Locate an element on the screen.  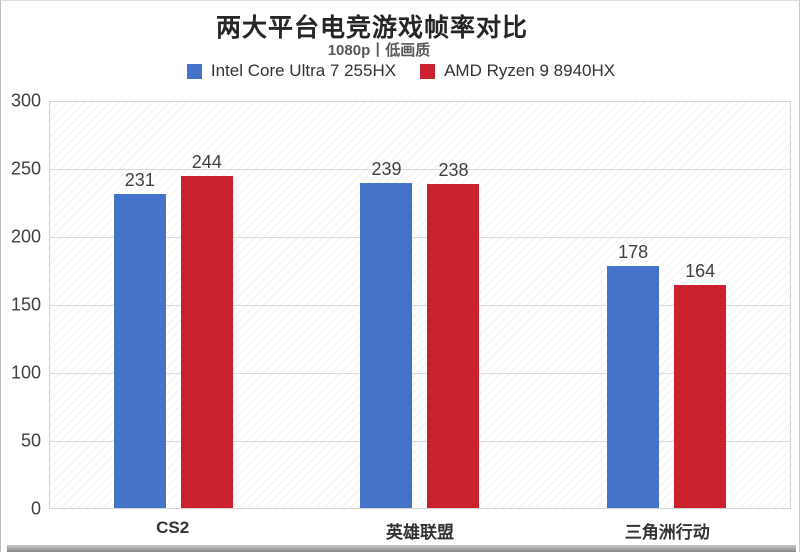
y-axis-tick-label: 100 is located at coordinates (25, 372).